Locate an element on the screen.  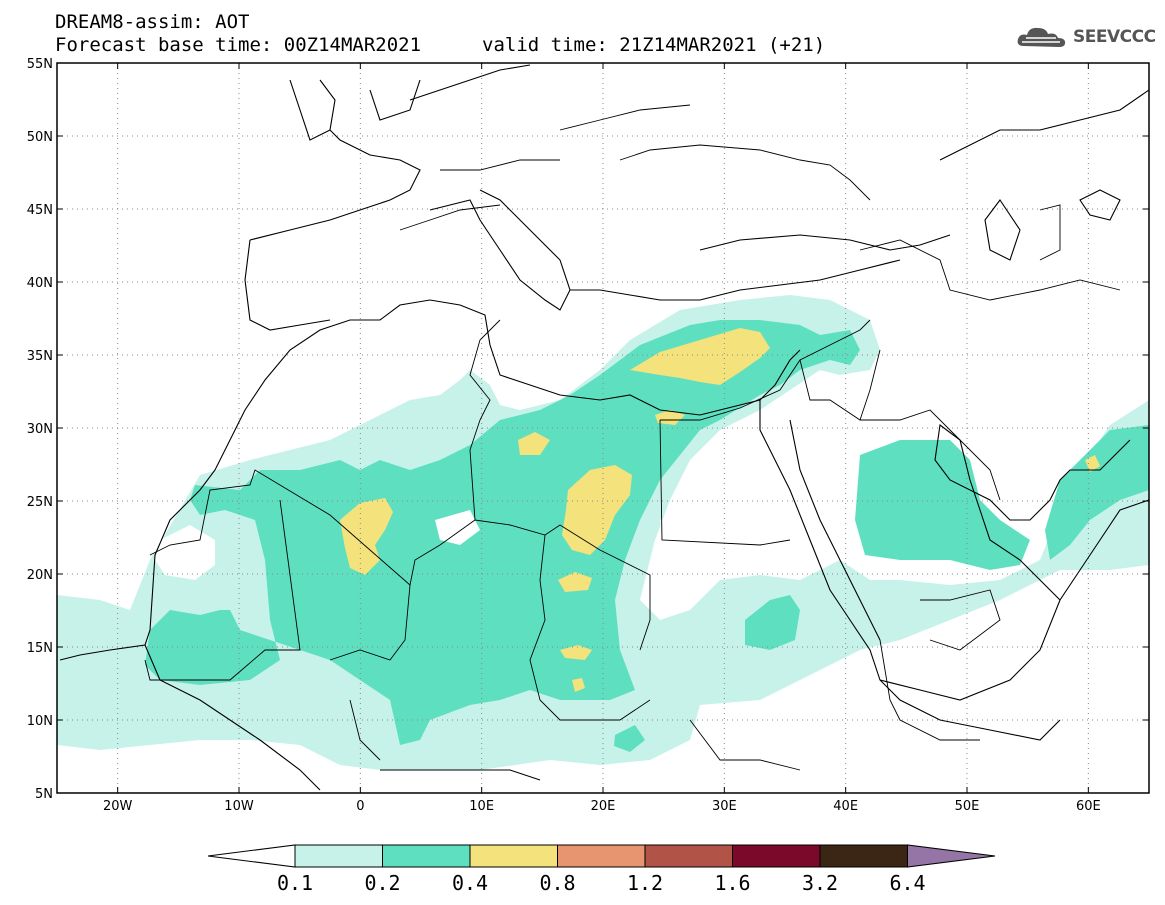
lat-tick-label: 5N is located at coordinates (44, 794).